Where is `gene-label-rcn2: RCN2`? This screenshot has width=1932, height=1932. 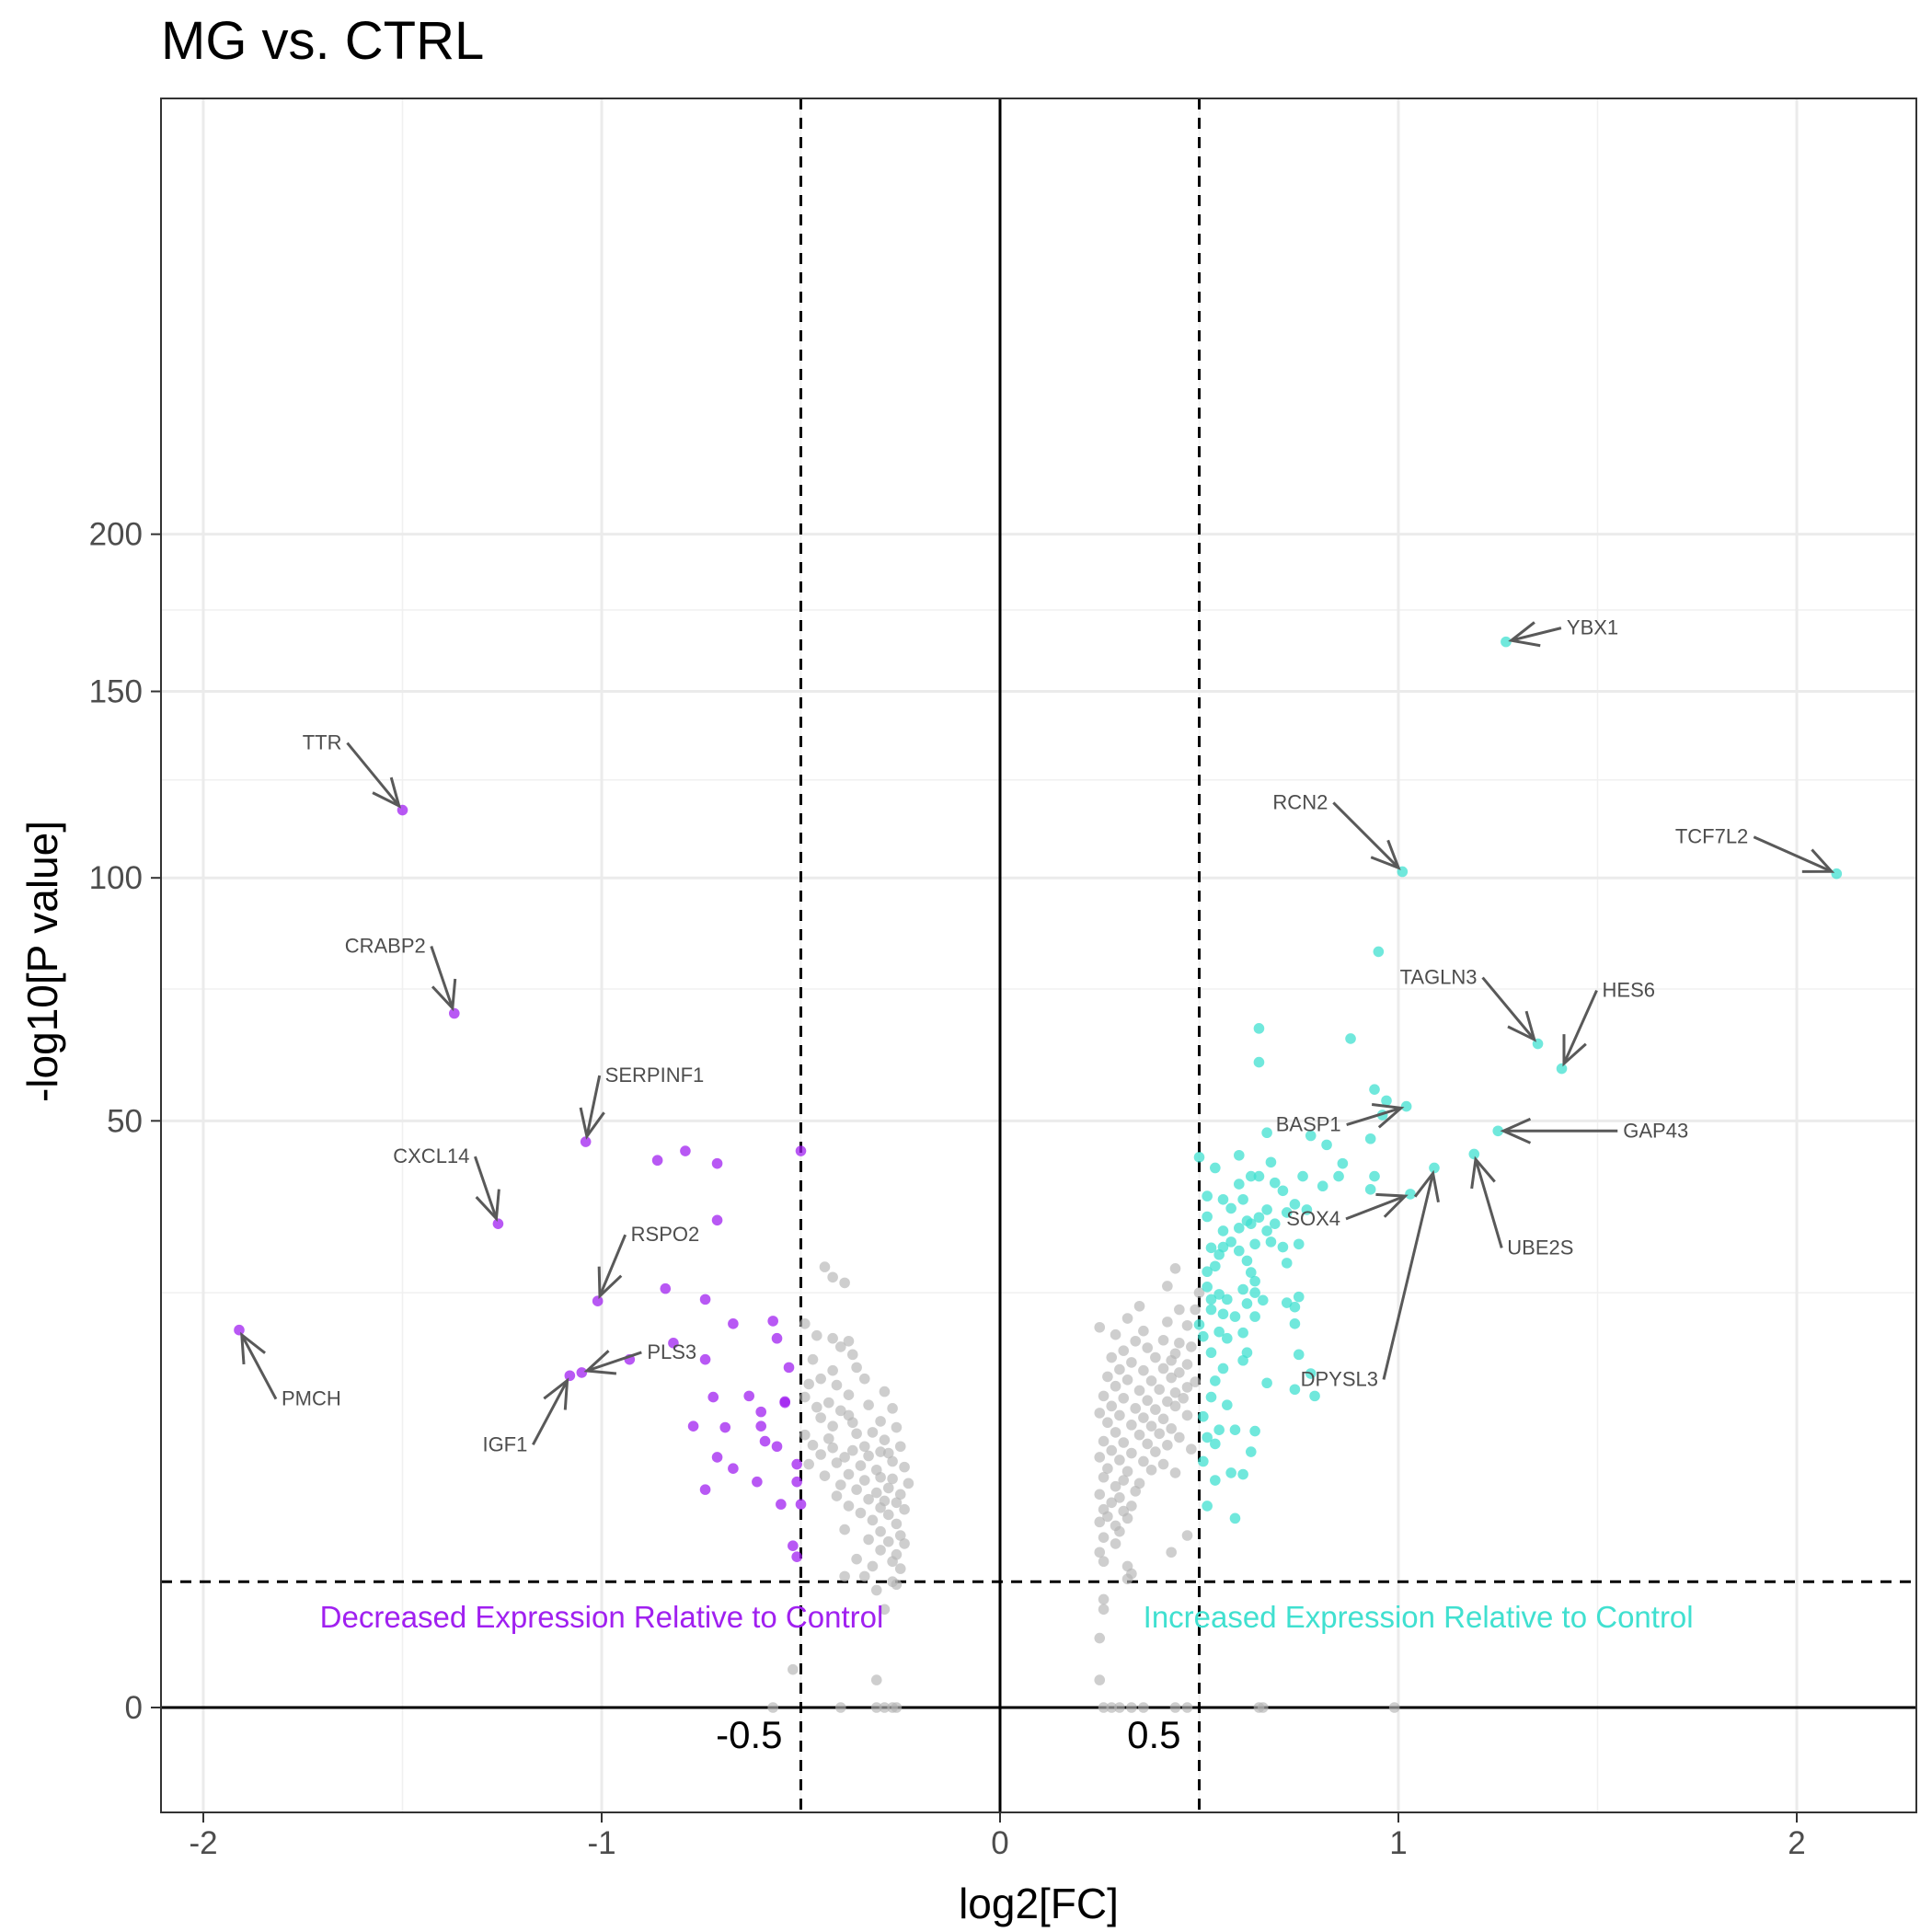 gene-label-rcn2: RCN2 is located at coordinates (1300, 801).